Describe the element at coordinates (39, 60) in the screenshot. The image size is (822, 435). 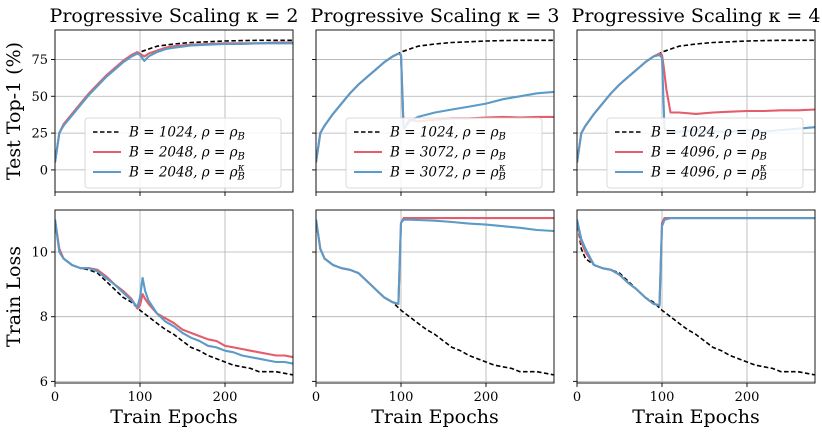
I see `y-tick-label: 75` at that location.